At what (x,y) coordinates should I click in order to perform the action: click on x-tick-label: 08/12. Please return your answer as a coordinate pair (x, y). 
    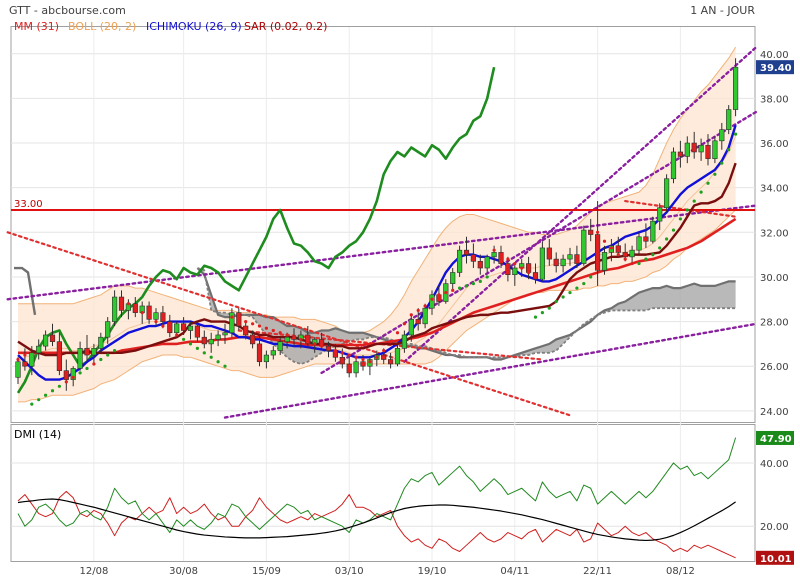
    Looking at the image, I should click on (680, 571).